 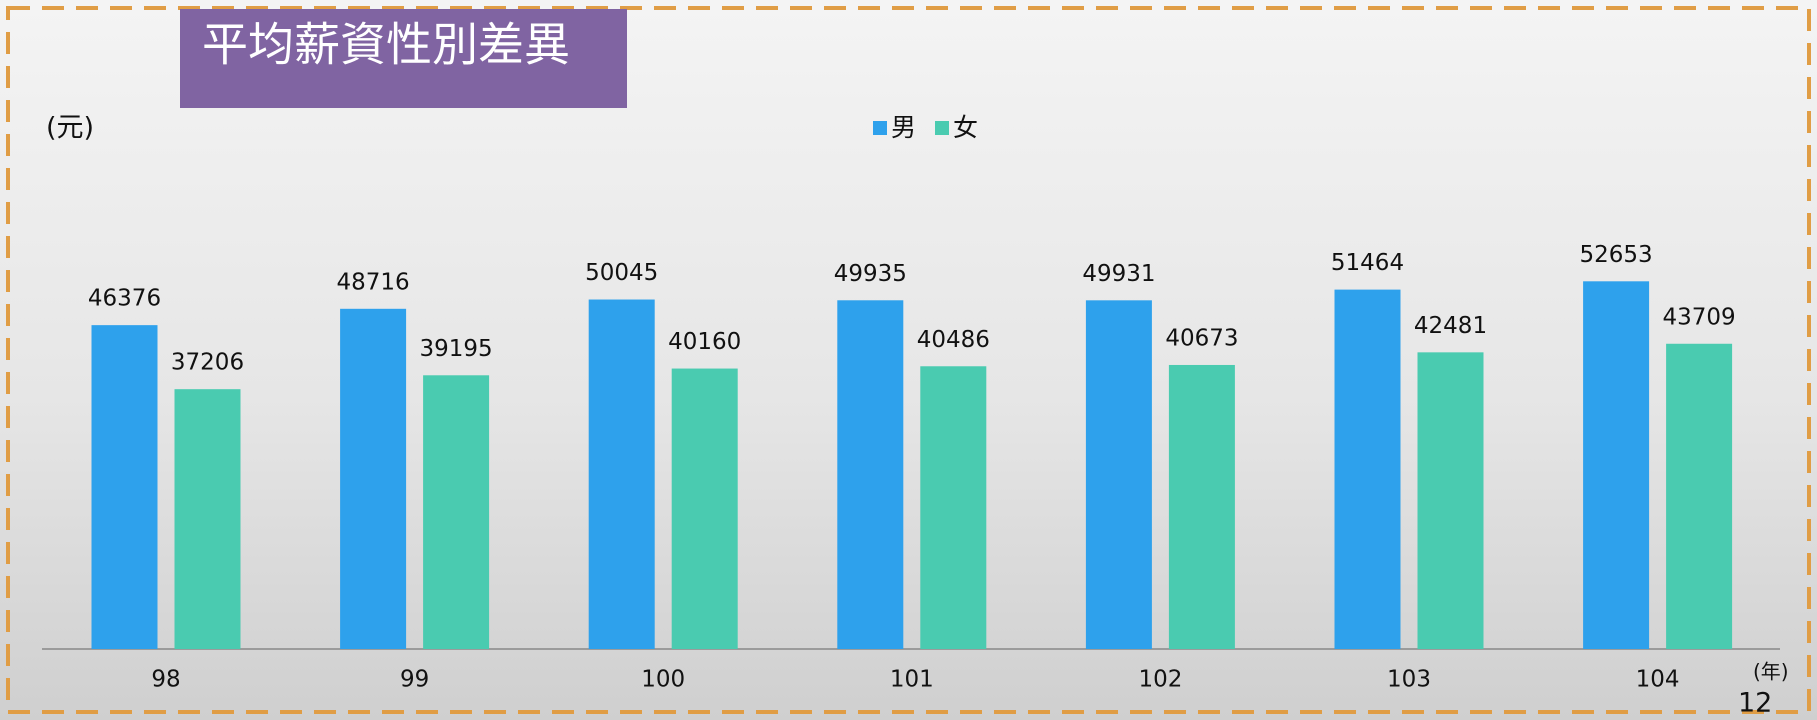 I want to click on data-label: 43709, so click(x=1699, y=317).